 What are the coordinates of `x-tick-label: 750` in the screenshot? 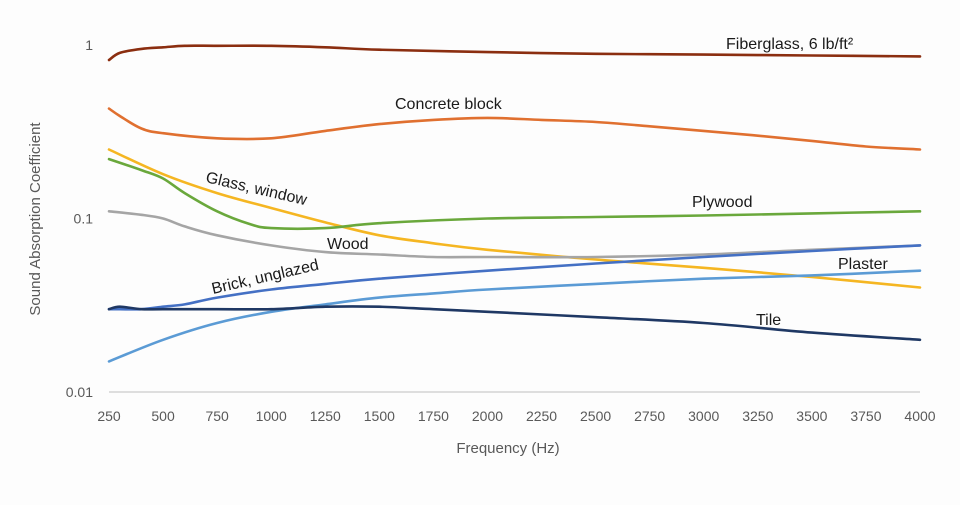 It's located at (217, 416).